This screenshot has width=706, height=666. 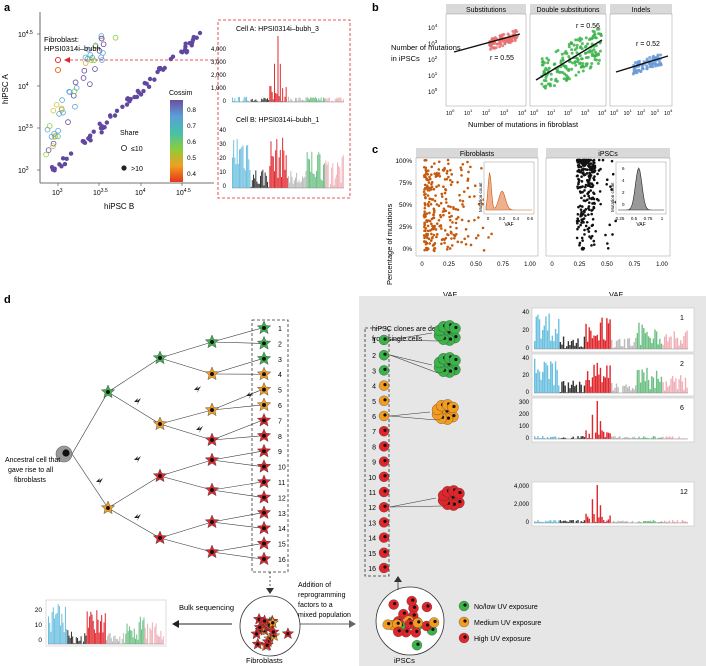 I want to click on addition-arrow-head-icon, so click(x=352, y=624).